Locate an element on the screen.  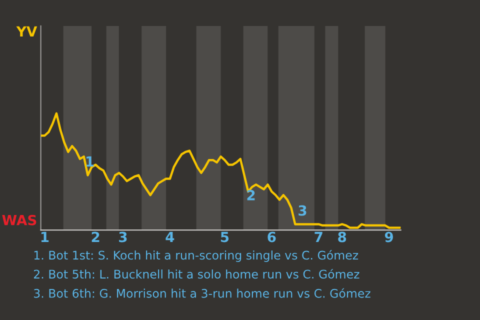
text: 1. Bot 1st: S. Koch hit a run-scoring single vs C. Gómez is located at coordinates (196, 256).